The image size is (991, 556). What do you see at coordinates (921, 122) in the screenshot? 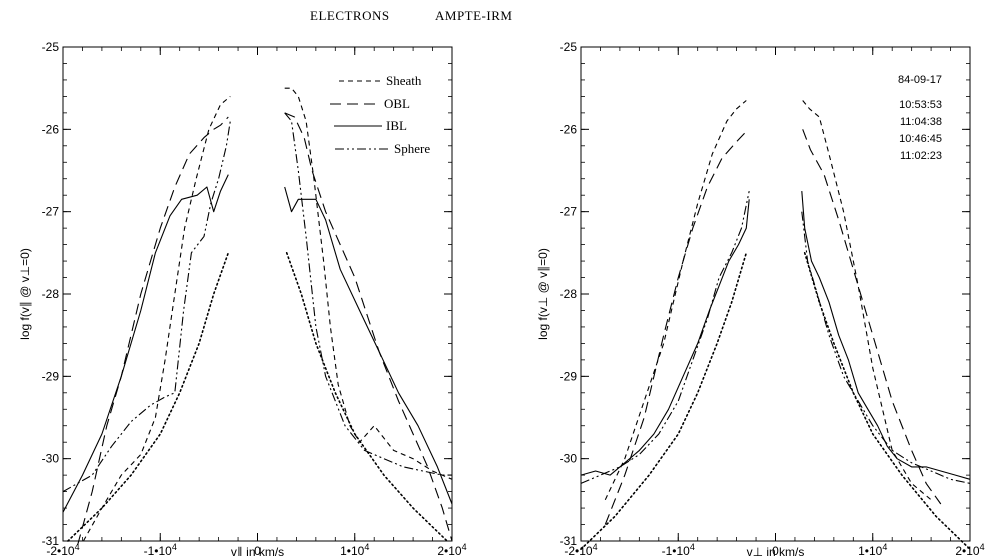
I see `annotation-time-obl: 11:04:38` at bounding box center [921, 122].